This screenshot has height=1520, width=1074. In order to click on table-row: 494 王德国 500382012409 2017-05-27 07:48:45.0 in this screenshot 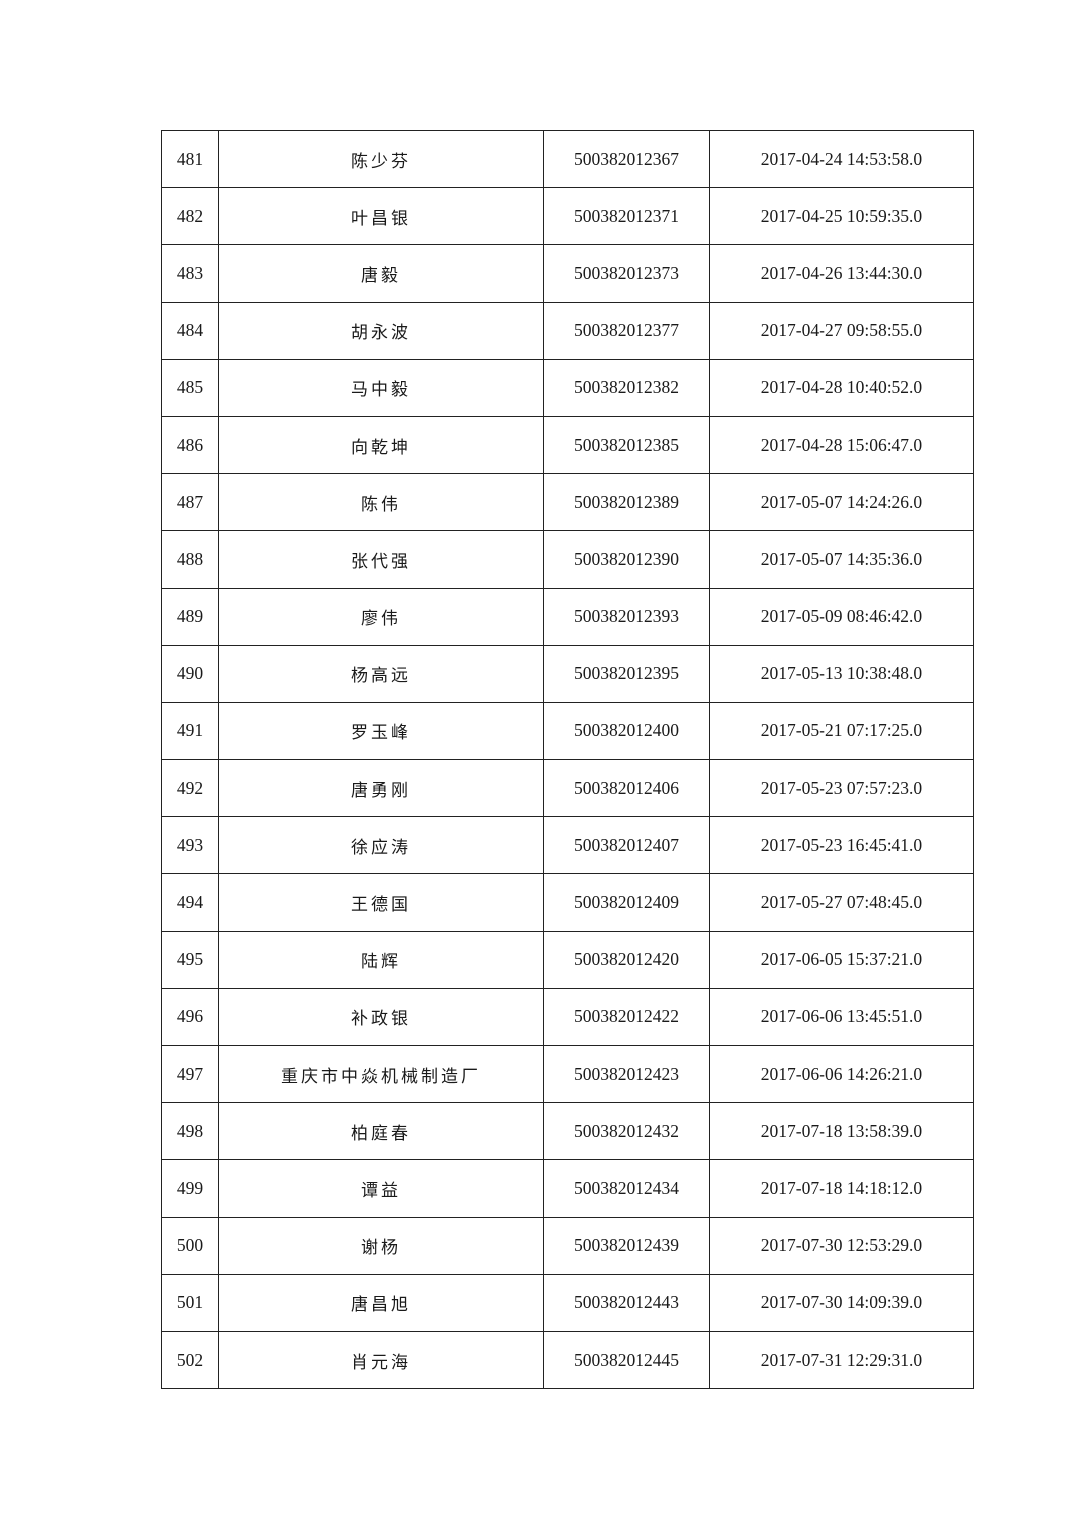, I will do `click(567, 902)`.